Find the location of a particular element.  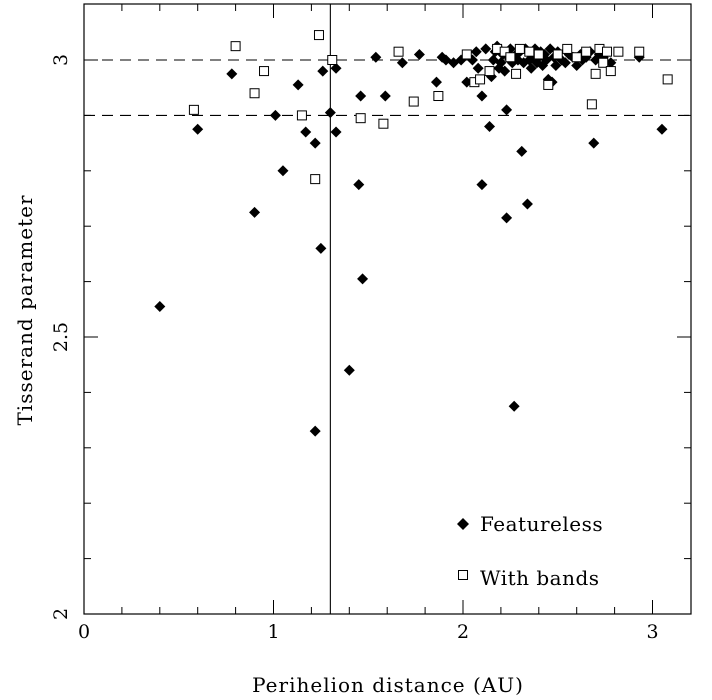

legend-with-bands-marker is located at coordinates (463, 575).